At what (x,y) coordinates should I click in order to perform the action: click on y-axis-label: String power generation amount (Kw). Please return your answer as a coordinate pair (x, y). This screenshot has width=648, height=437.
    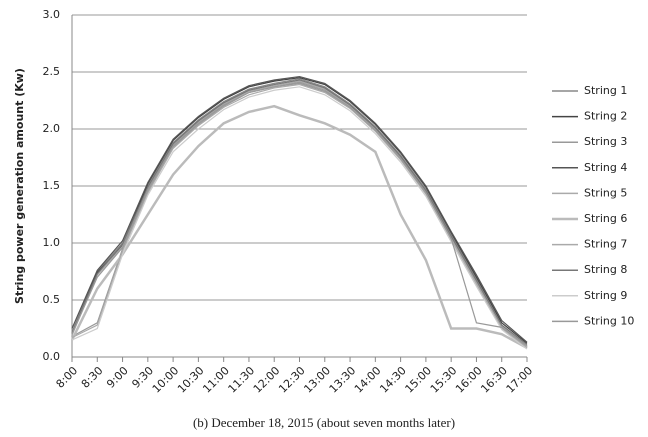
    Looking at the image, I should click on (19, 186).